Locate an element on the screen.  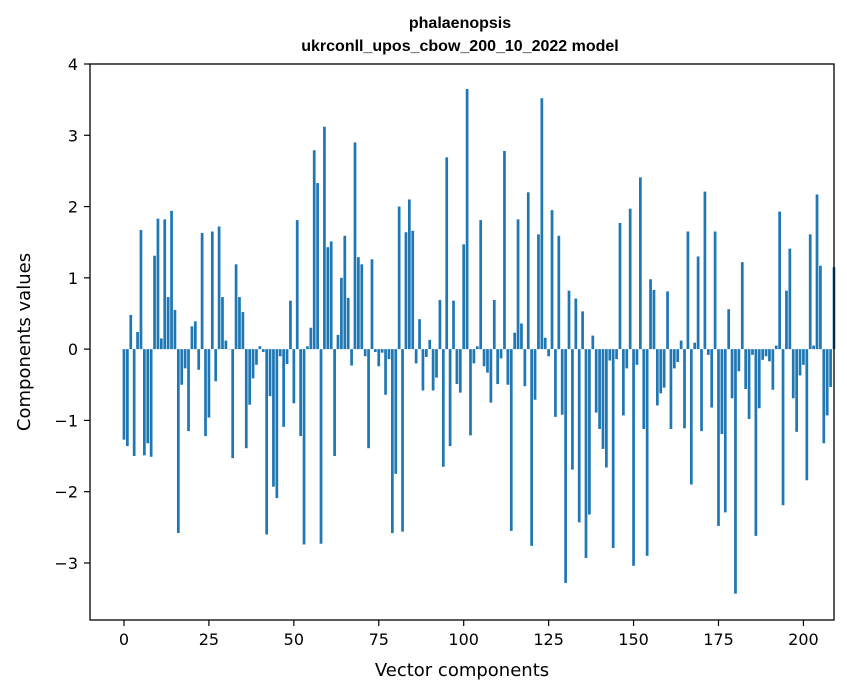
y-tick-label: 3 is located at coordinates (73, 135).